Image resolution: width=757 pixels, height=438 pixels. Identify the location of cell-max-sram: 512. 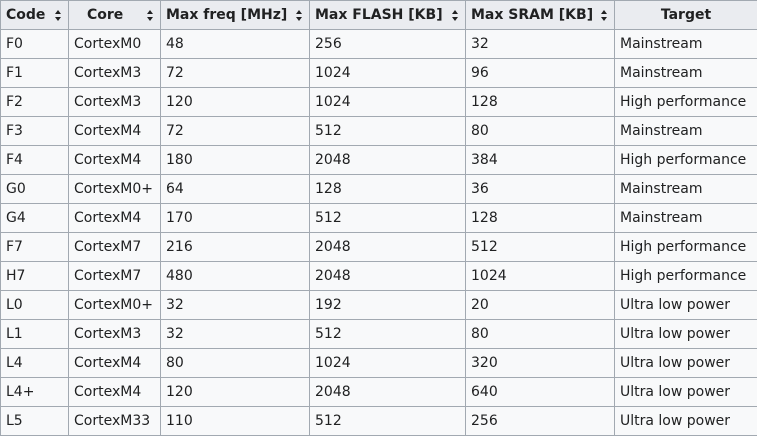
(540, 247).